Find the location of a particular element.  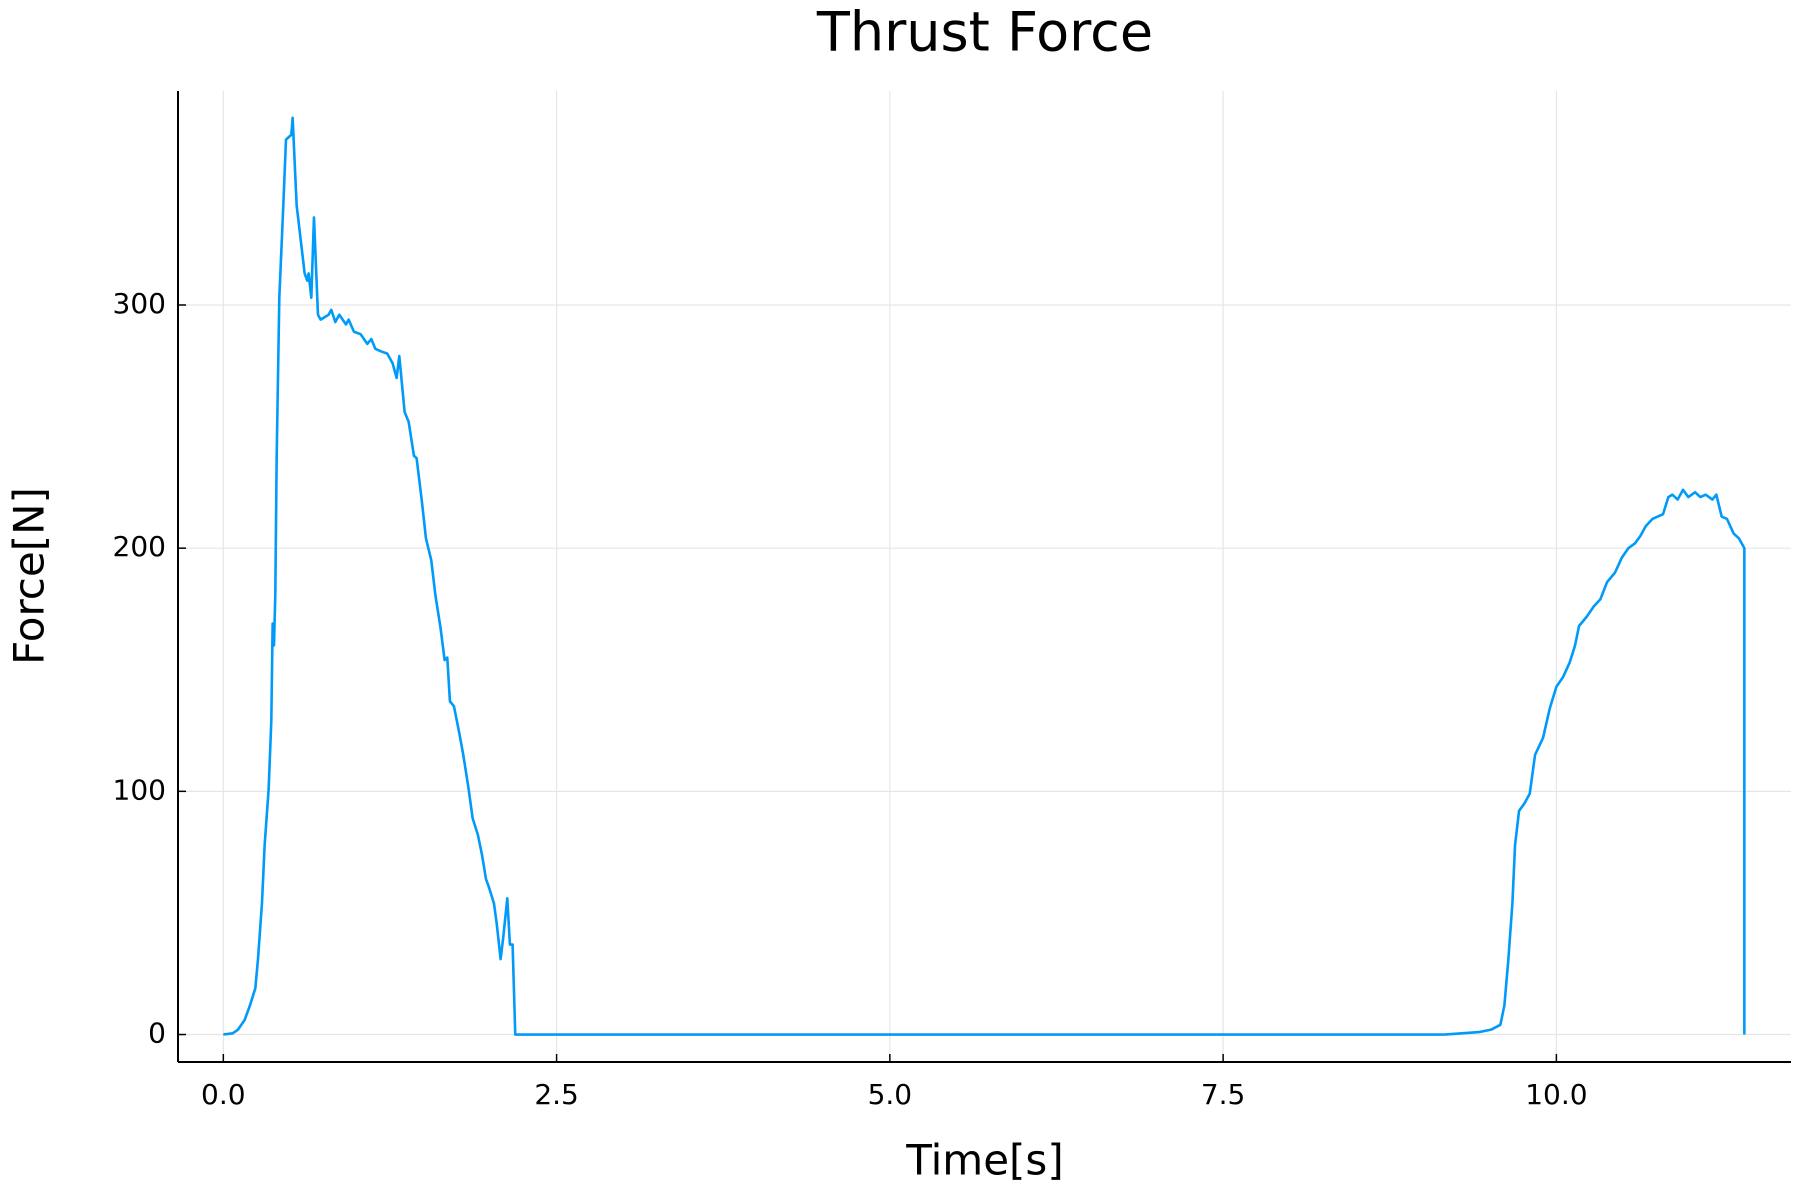

y-tick-label: 100 is located at coordinates (139, 789).